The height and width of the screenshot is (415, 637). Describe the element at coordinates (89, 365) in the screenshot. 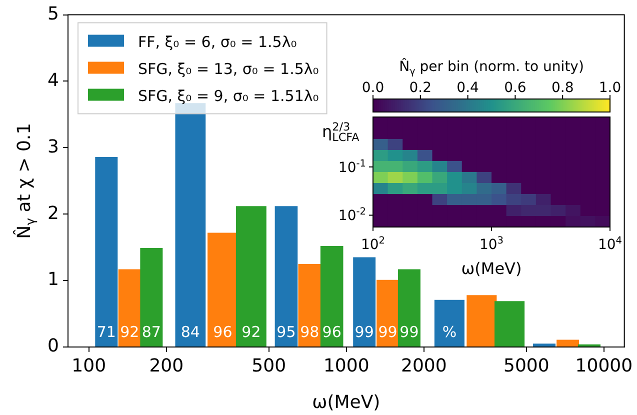

I see `x-tick-label: 100` at that location.